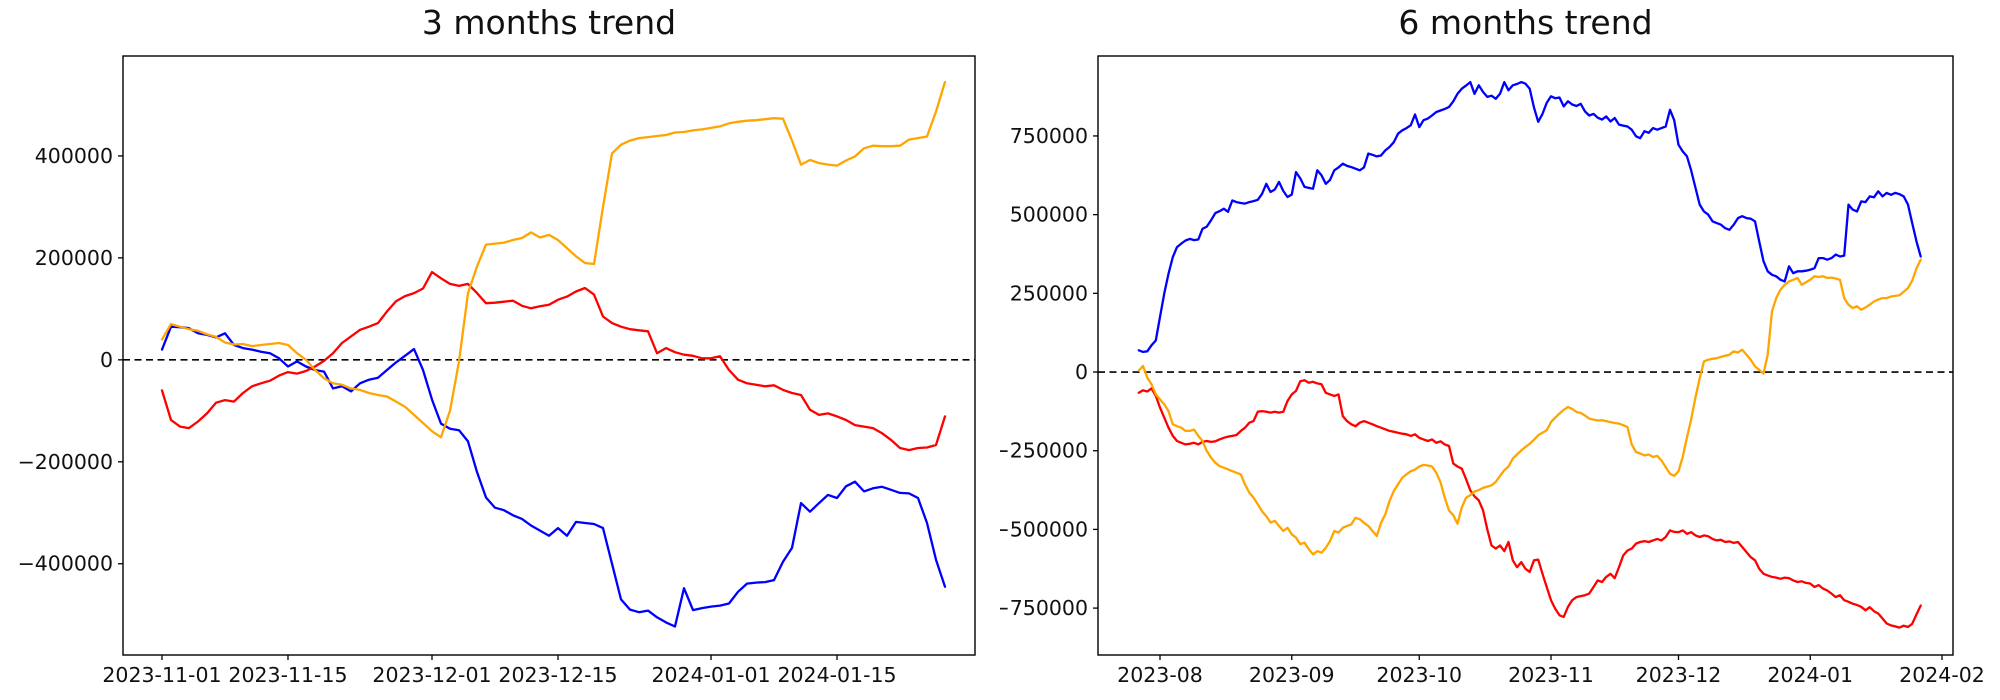  I want to click on x-tick-label: 2024-02, so click(1942, 675).